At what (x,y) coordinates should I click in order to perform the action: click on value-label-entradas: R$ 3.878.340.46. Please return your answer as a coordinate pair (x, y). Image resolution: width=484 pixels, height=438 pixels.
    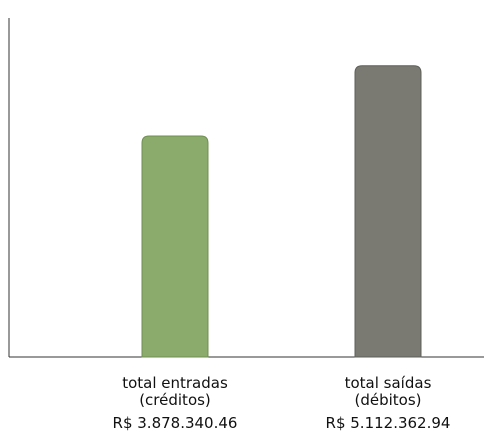
    Looking at the image, I should click on (175, 423).